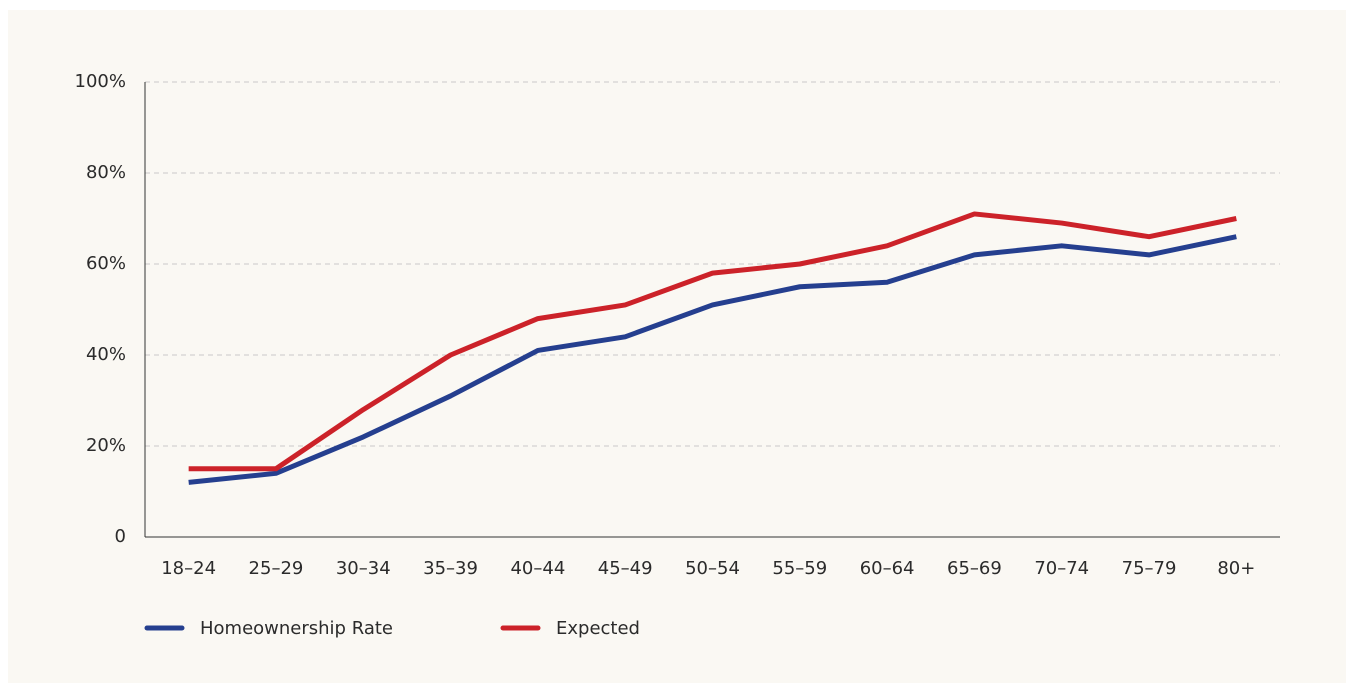  What do you see at coordinates (712, 568) in the screenshot?
I see `x-tick-label: 50–54` at bounding box center [712, 568].